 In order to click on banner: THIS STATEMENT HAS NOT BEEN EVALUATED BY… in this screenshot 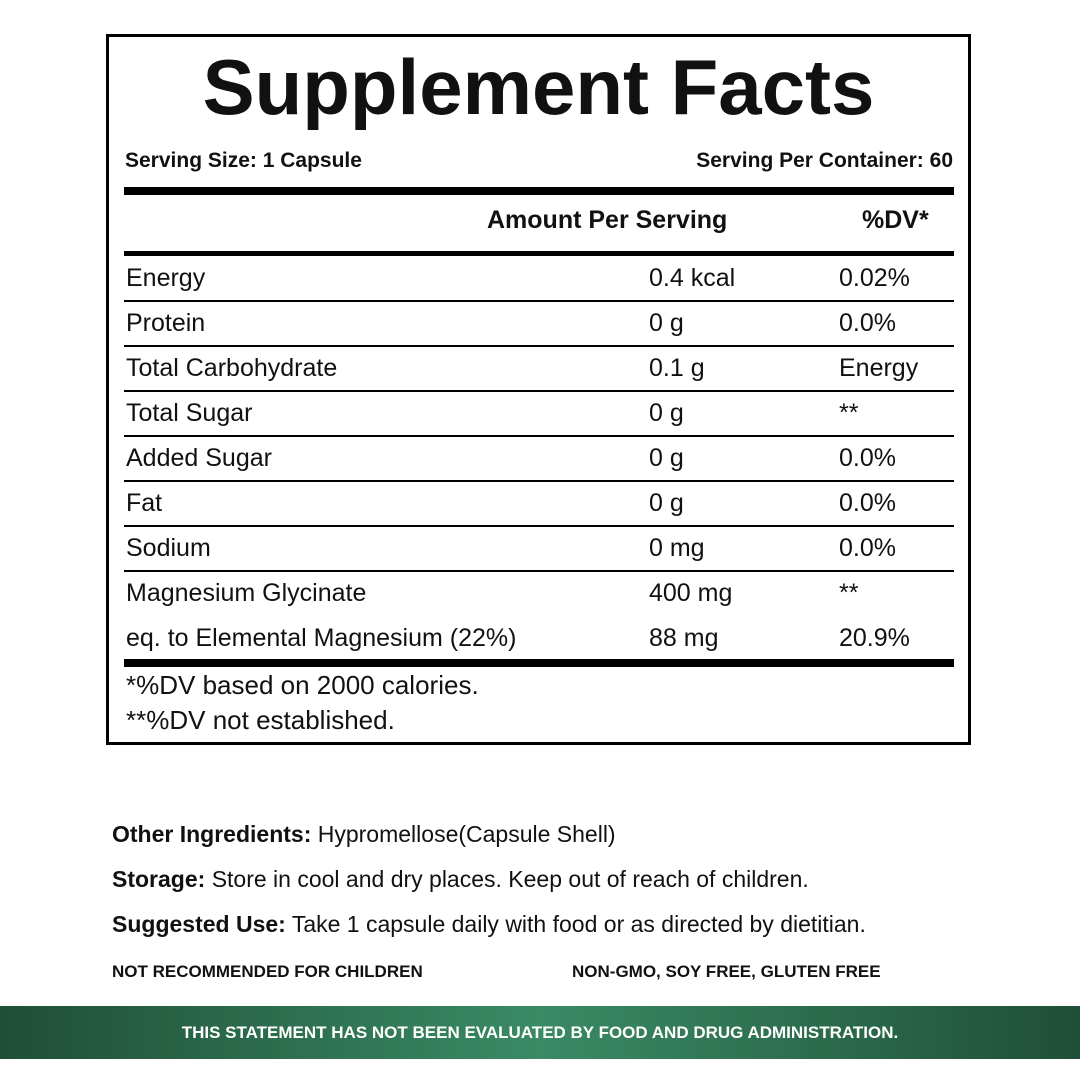, I will do `click(540, 1032)`.